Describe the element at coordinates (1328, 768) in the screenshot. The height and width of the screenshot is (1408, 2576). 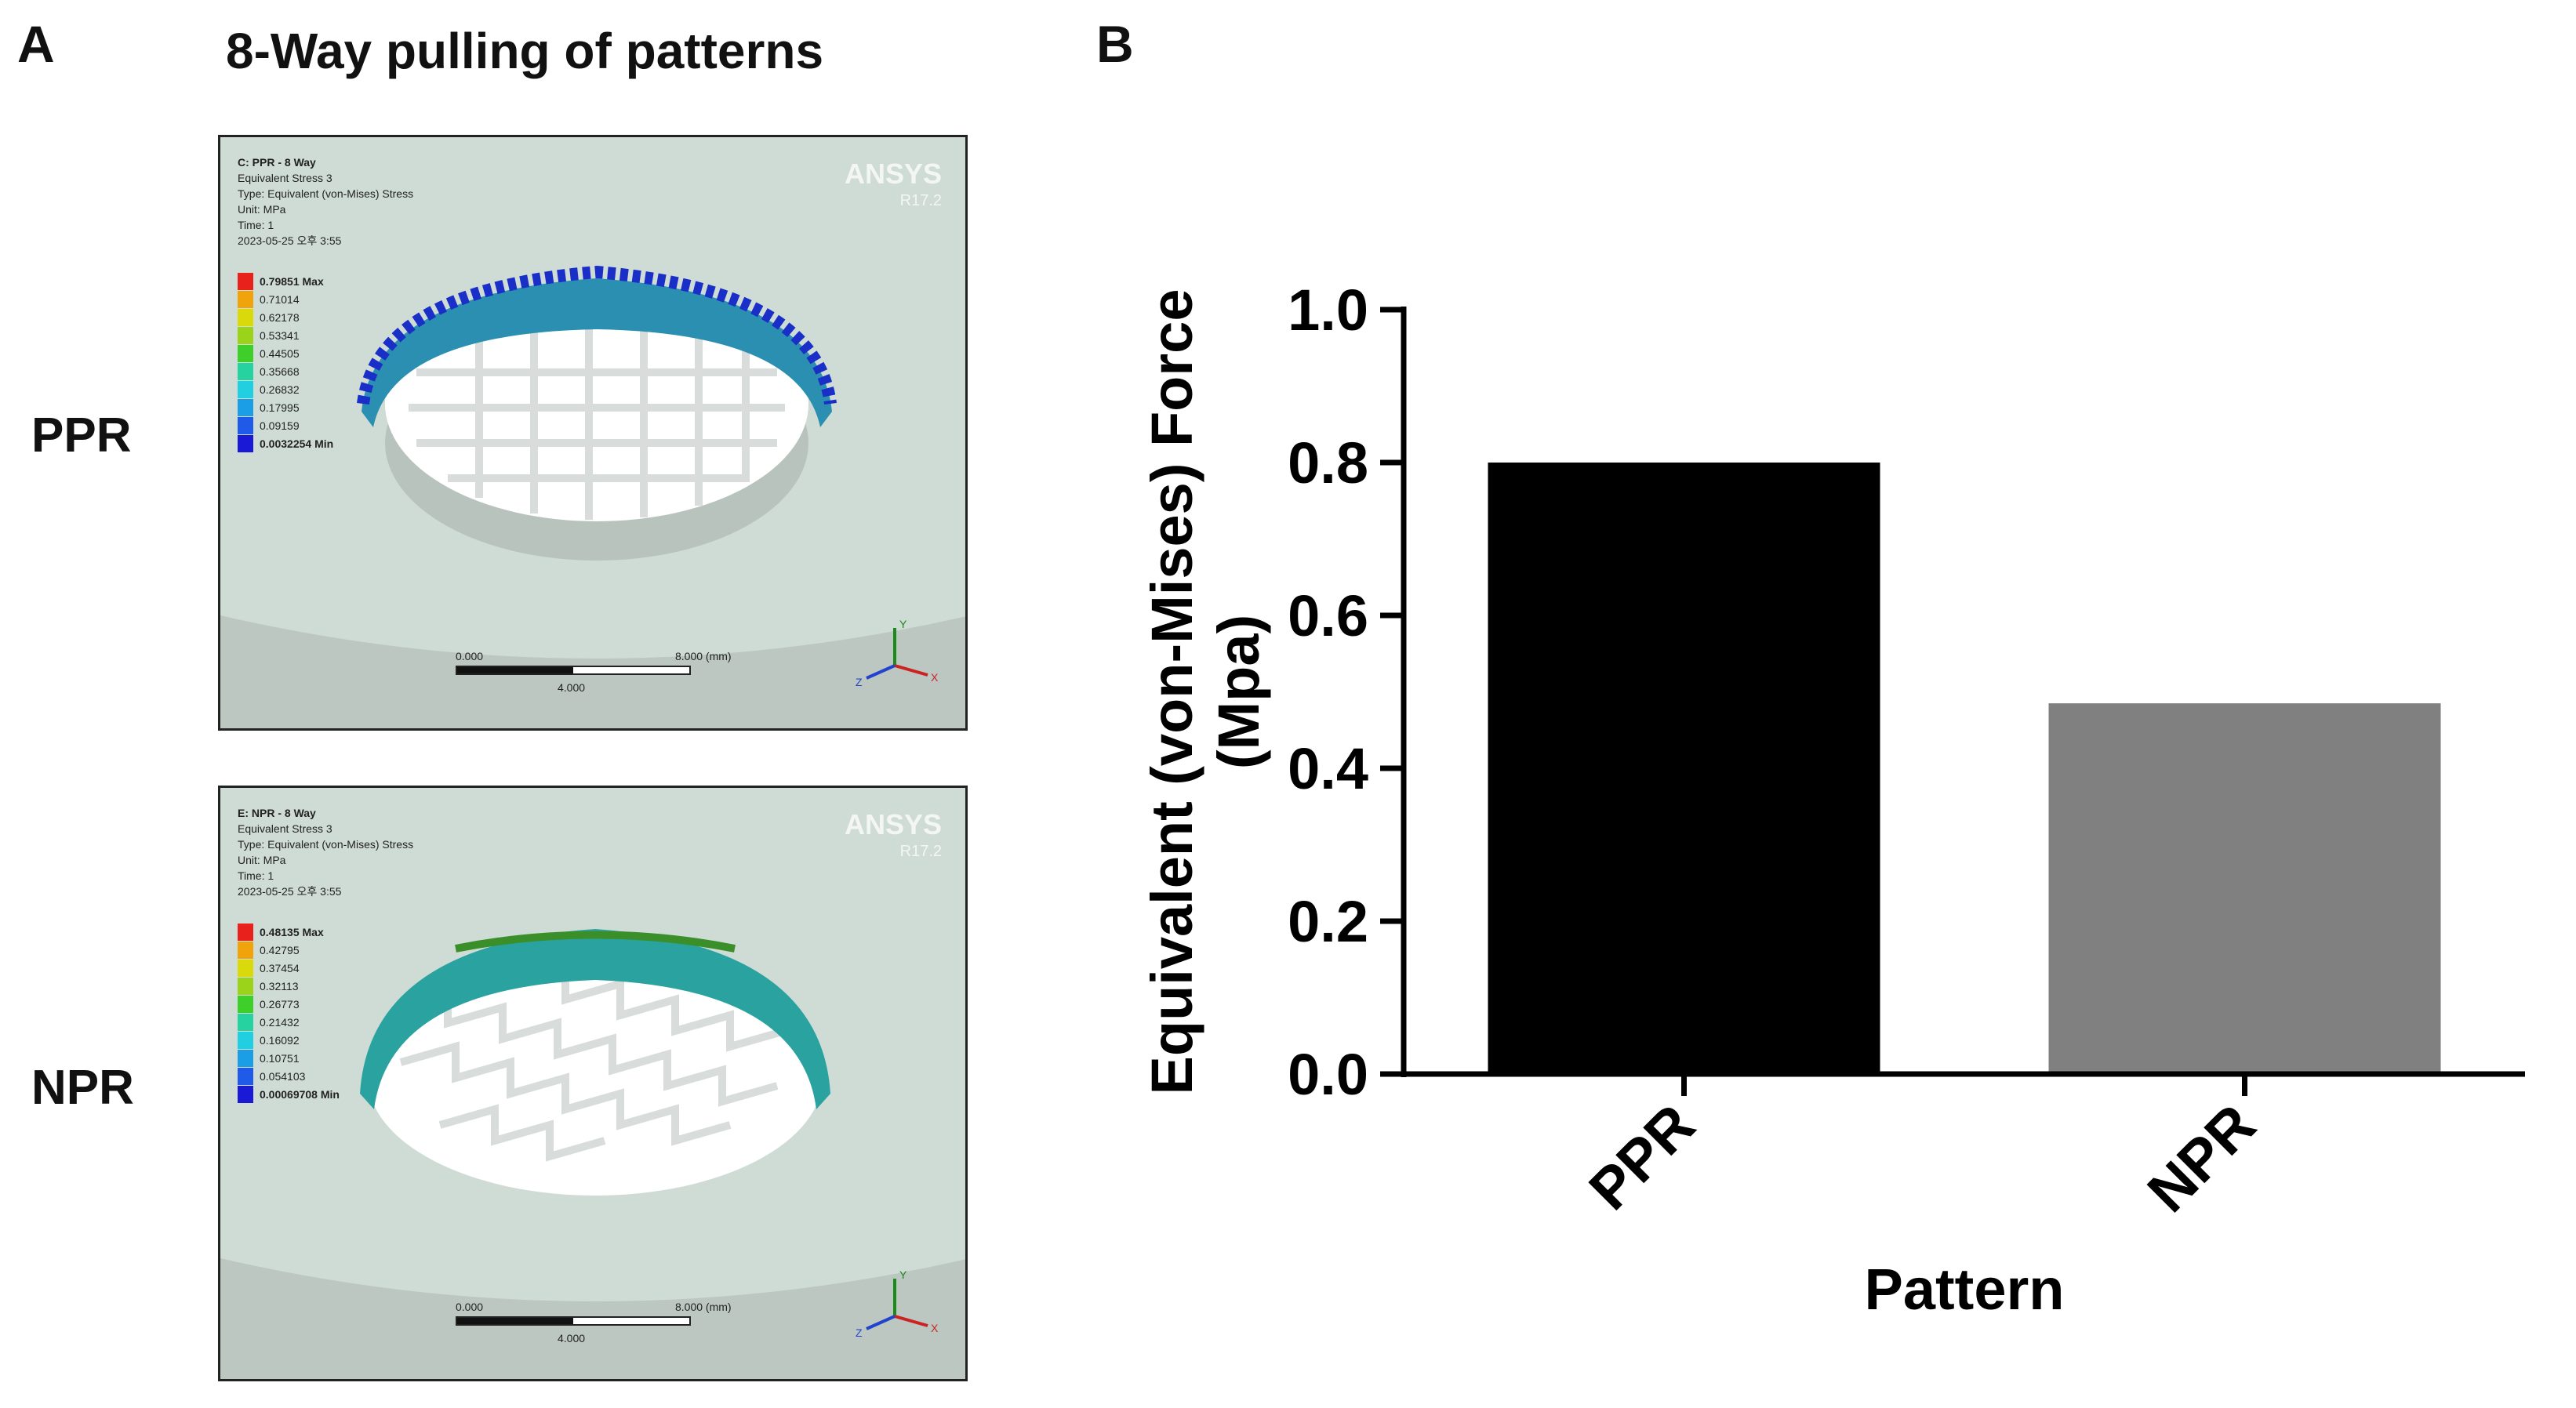
I see `y-tick-label: 0.4` at that location.